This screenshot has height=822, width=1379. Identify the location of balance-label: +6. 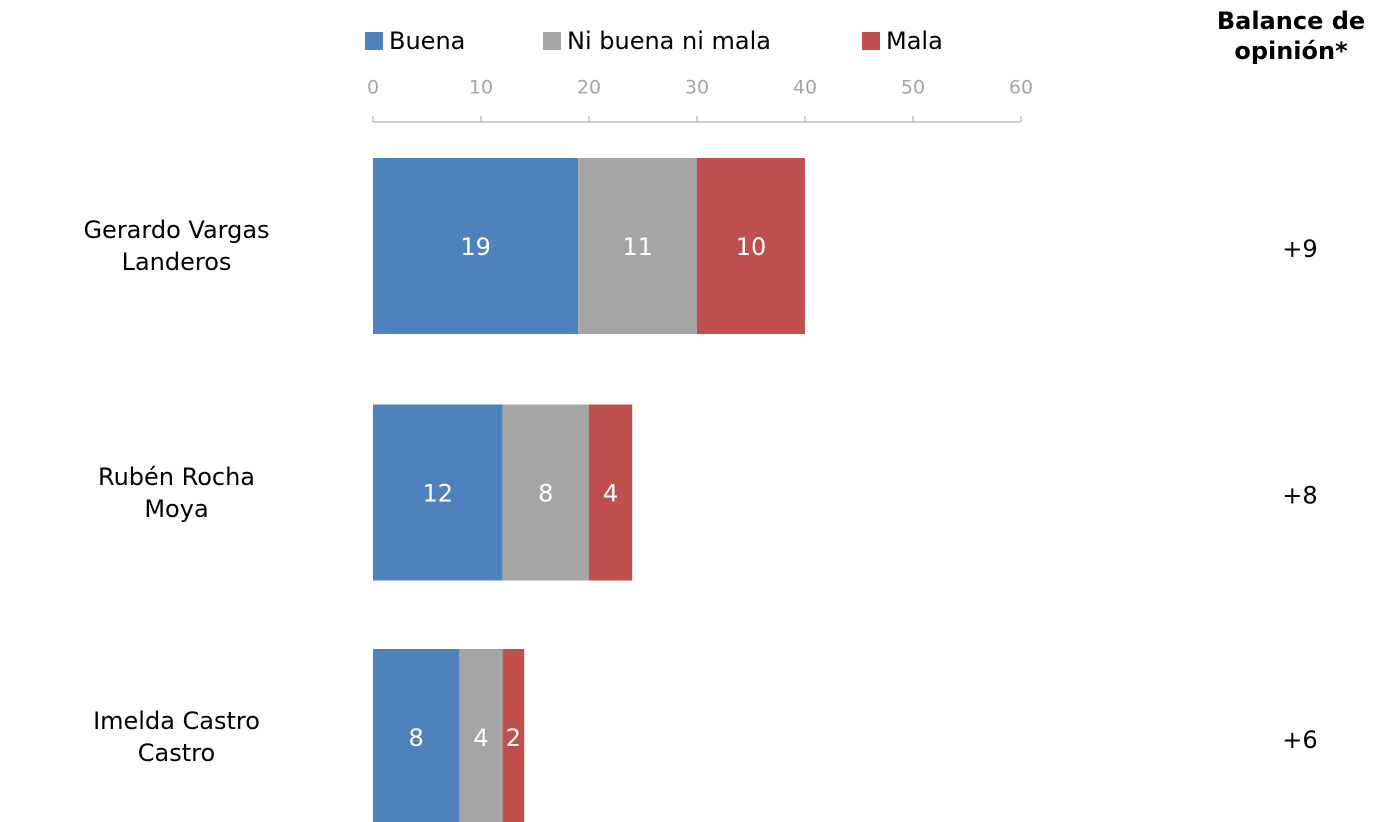
(1299, 740).